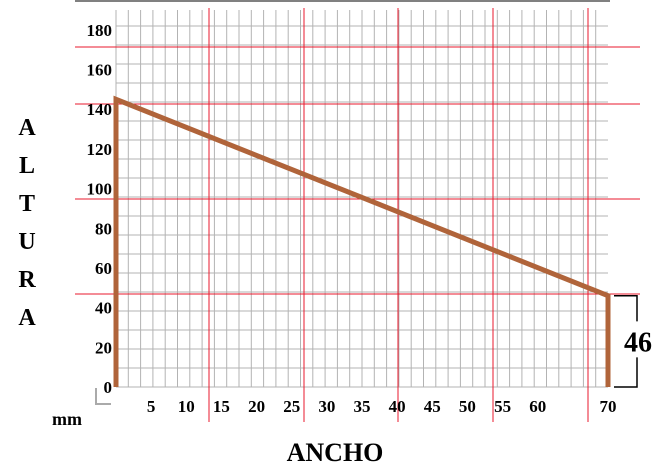  Describe the element at coordinates (100, 30) in the screenshot. I see `y-tick-label: 180` at that location.